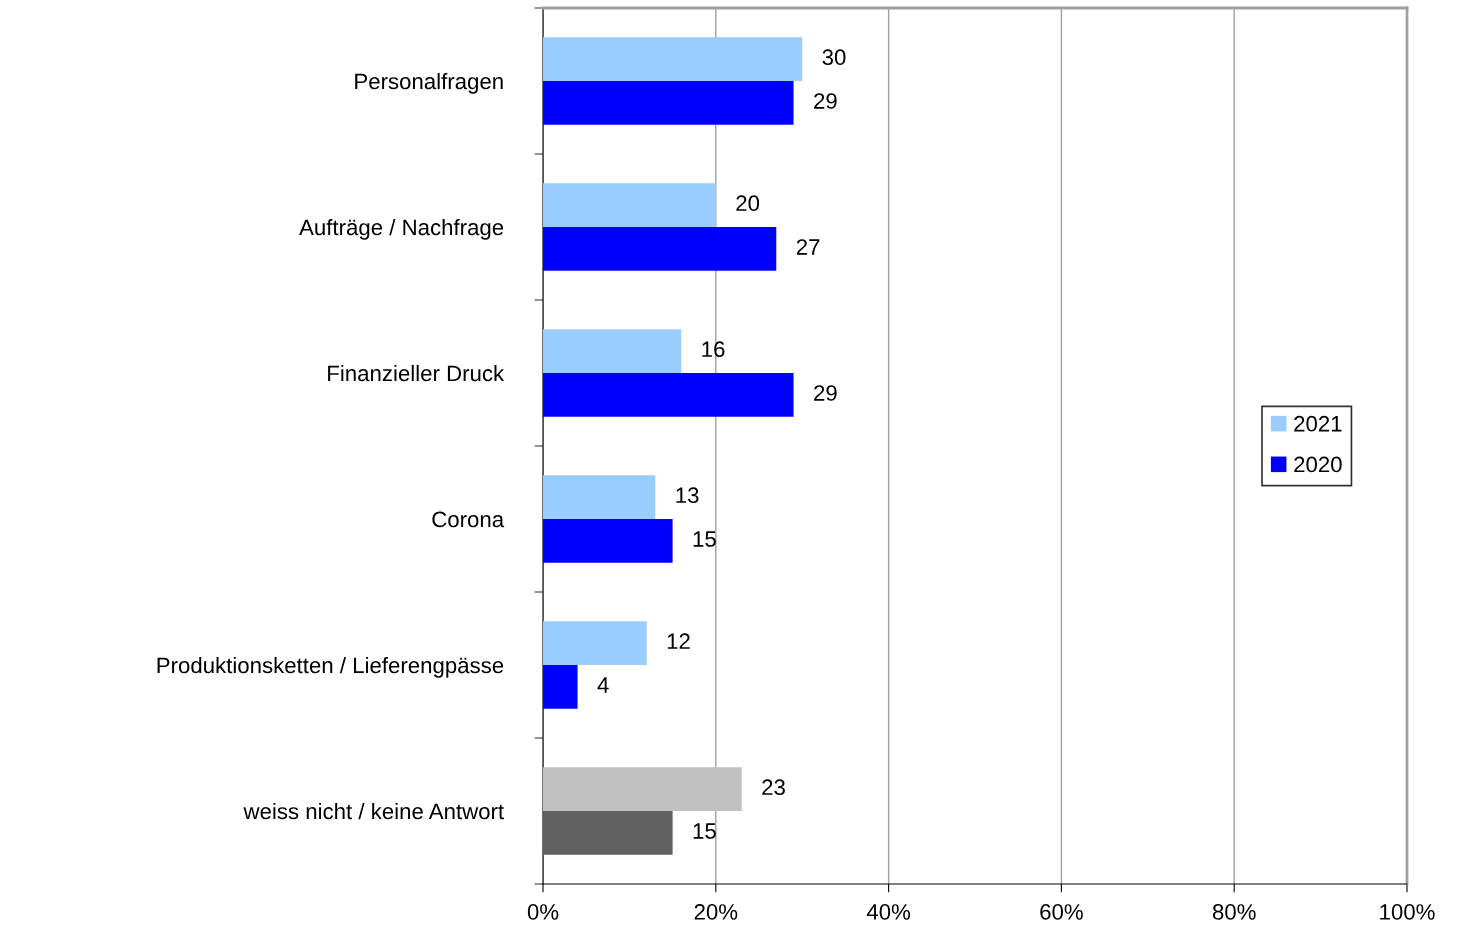 Image resolution: width=1458 pixels, height=932 pixels. What do you see at coordinates (1318, 423) in the screenshot?
I see `legend-label: 2021` at bounding box center [1318, 423].